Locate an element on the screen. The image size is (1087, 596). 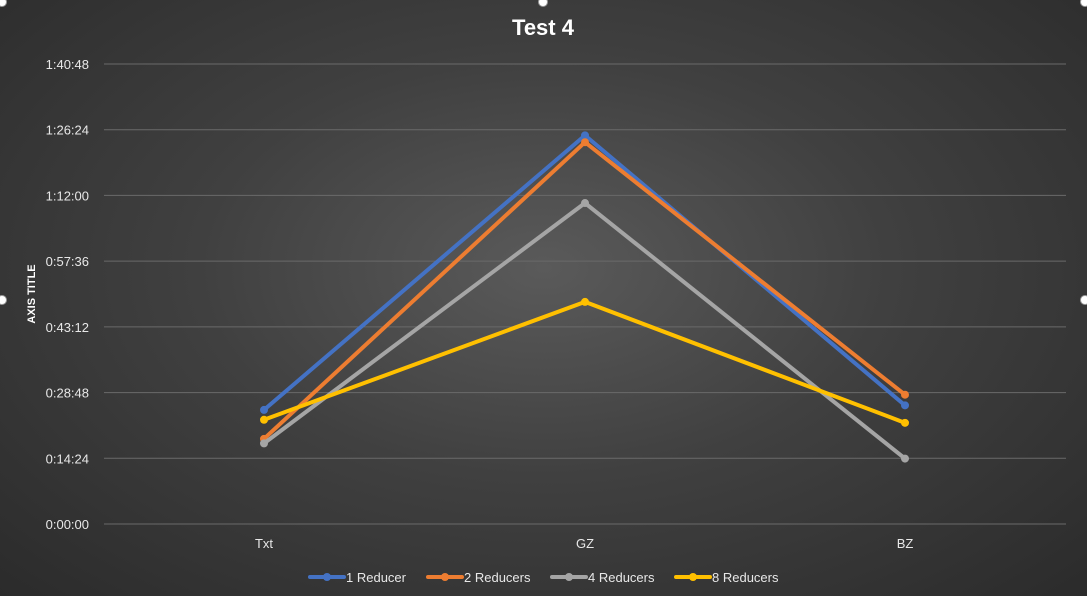
y-tick-label: 0:14:24 is located at coordinates (67, 458).